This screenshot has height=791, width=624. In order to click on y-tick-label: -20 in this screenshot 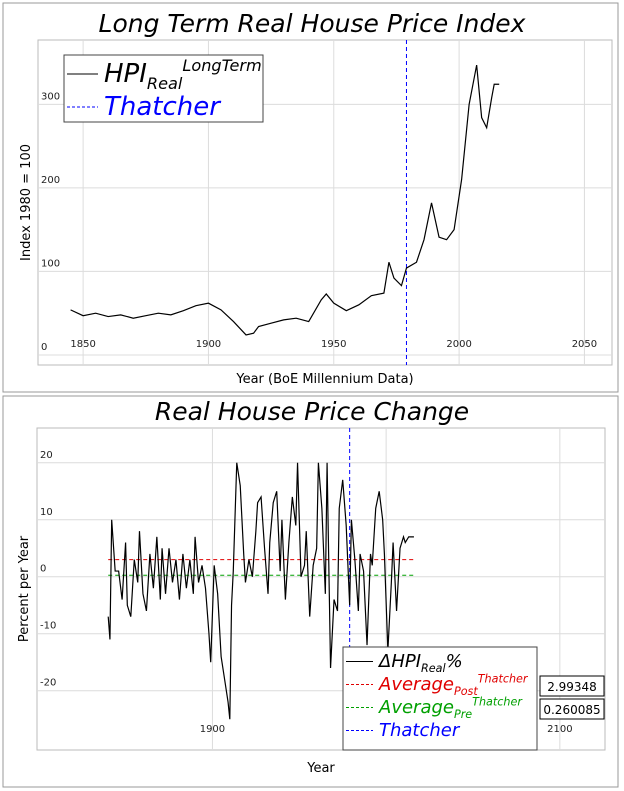, I will do `click(48, 683)`.